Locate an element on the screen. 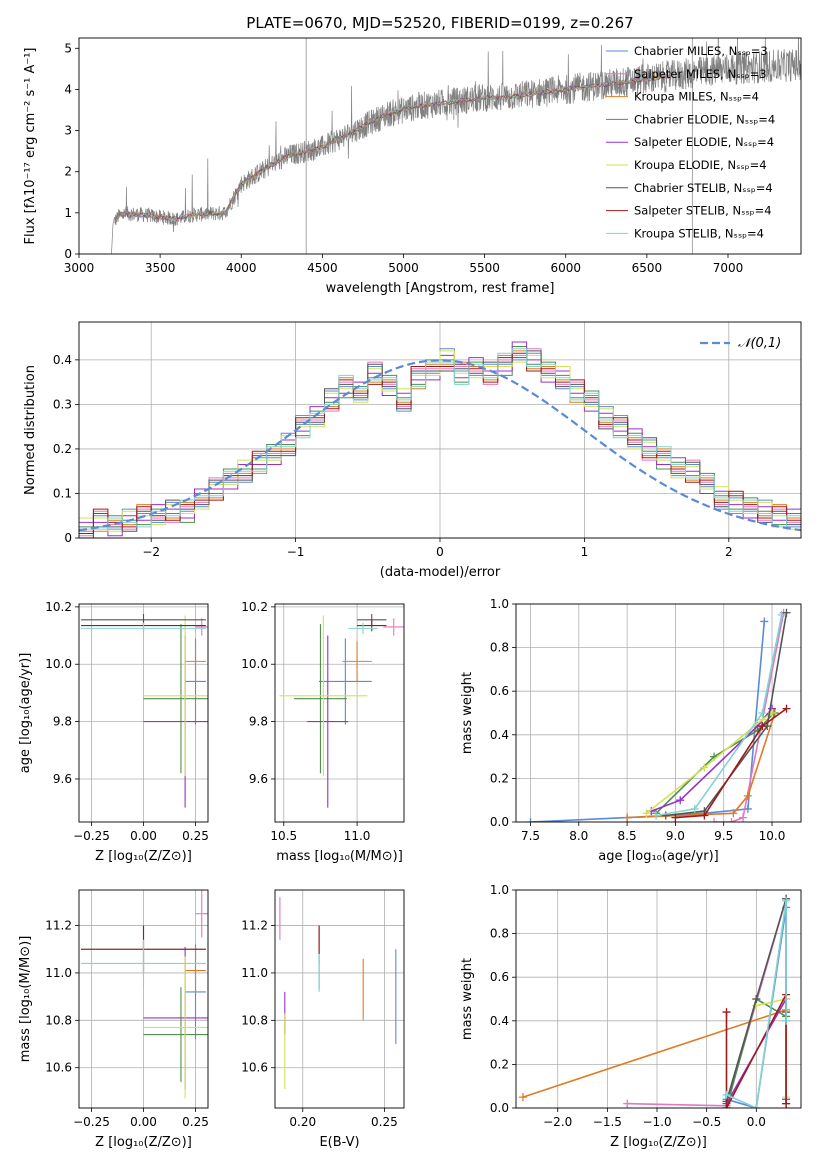 This screenshot has height=1170, width=819. y-axis-label: mass weight is located at coordinates (467, 713).